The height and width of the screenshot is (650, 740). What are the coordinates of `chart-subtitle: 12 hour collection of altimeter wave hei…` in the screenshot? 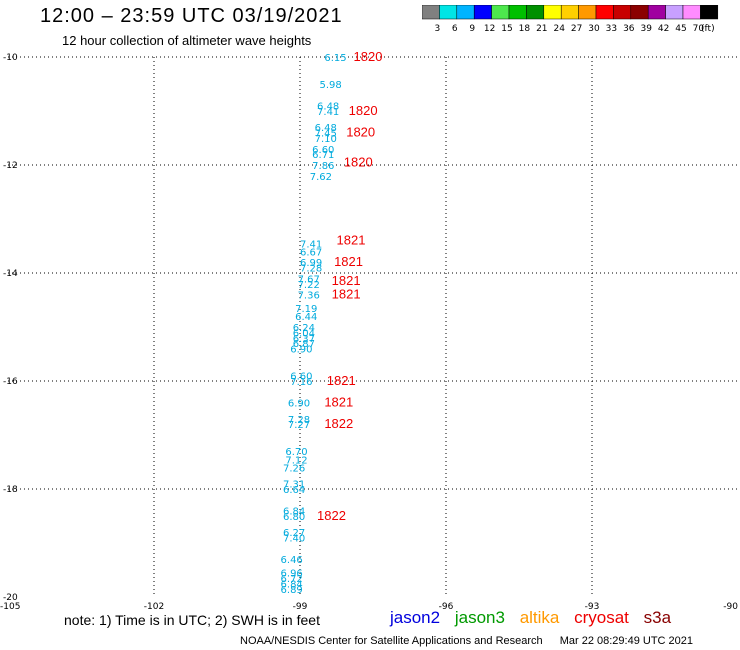 It's located at (187, 40).